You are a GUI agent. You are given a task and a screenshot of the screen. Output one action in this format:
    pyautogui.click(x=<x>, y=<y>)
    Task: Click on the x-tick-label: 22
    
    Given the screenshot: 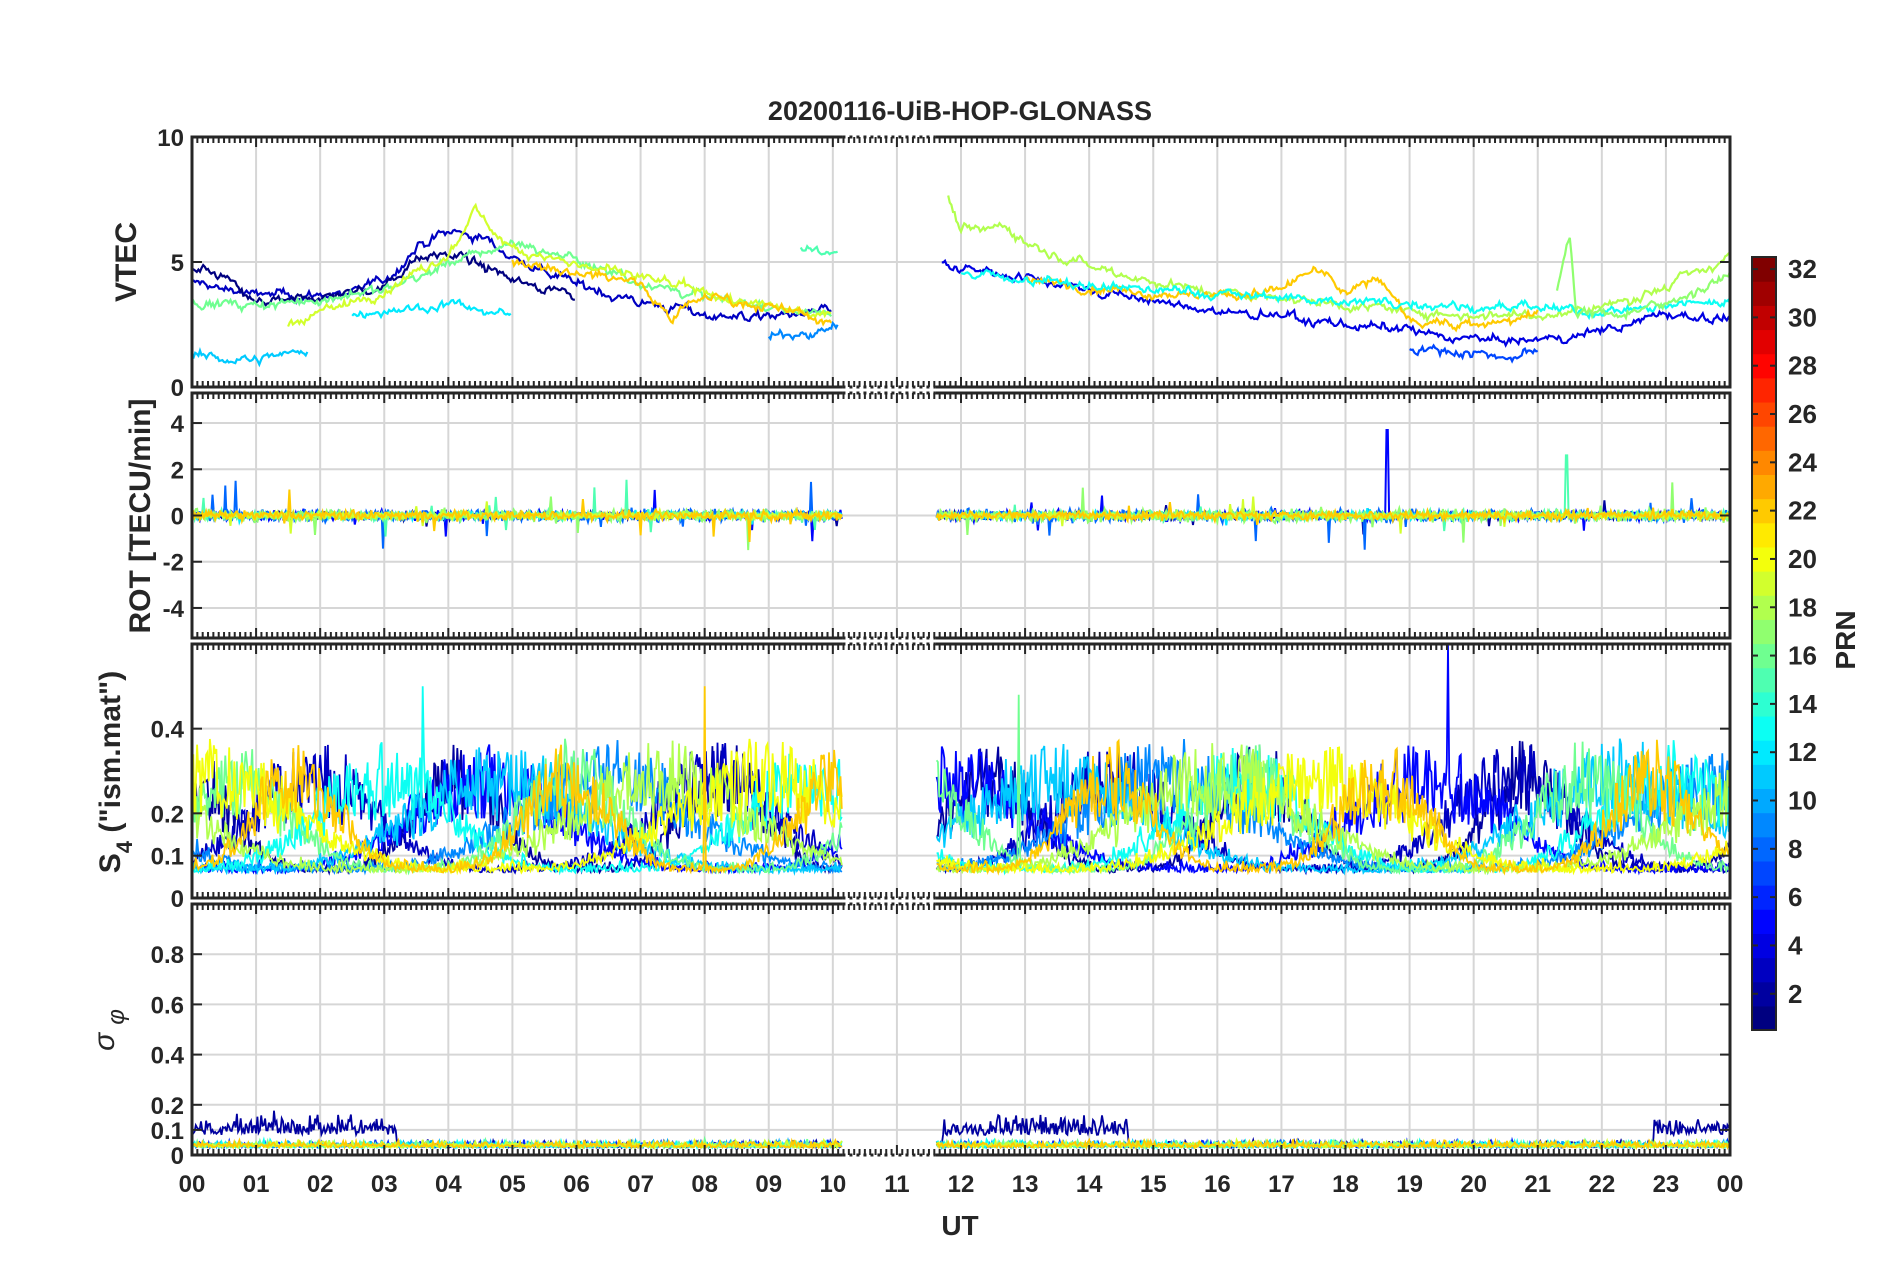 What is the action you would take?
    pyautogui.click(x=1601, y=1184)
    